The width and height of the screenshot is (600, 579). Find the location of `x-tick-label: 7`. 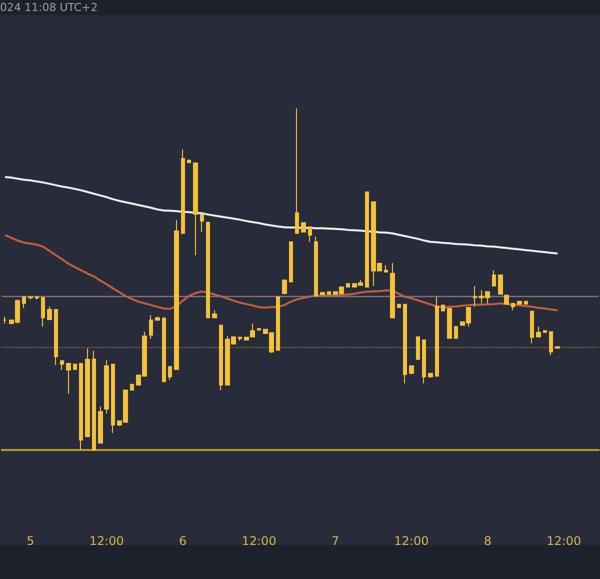

x-tick-label: 7 is located at coordinates (335, 541).